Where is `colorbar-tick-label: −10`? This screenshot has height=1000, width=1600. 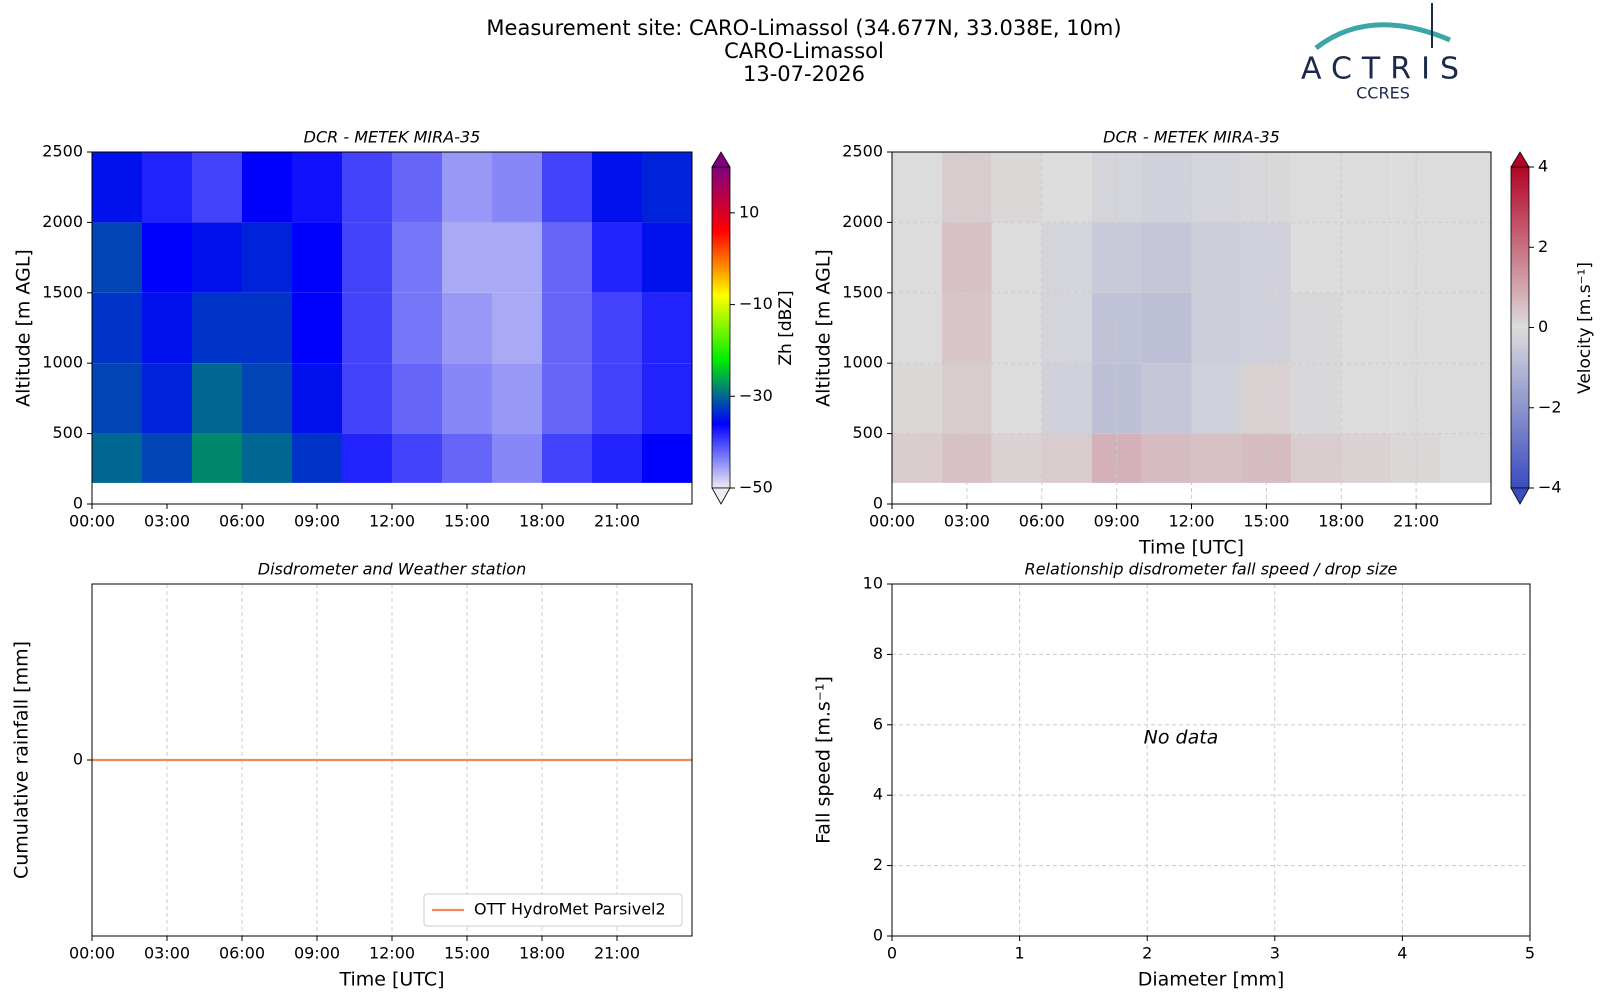 colorbar-tick-label: −10 is located at coordinates (756, 303).